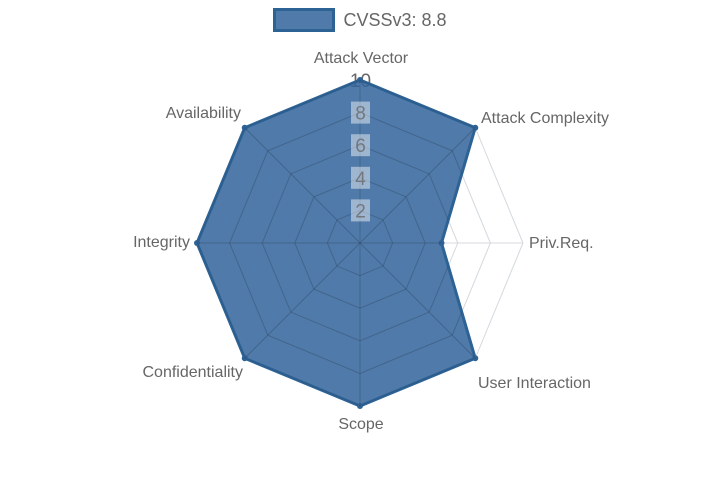 Image resolution: width=720 pixels, height=504 pixels. I want to click on axis-label-scope: Scope, so click(360, 424).